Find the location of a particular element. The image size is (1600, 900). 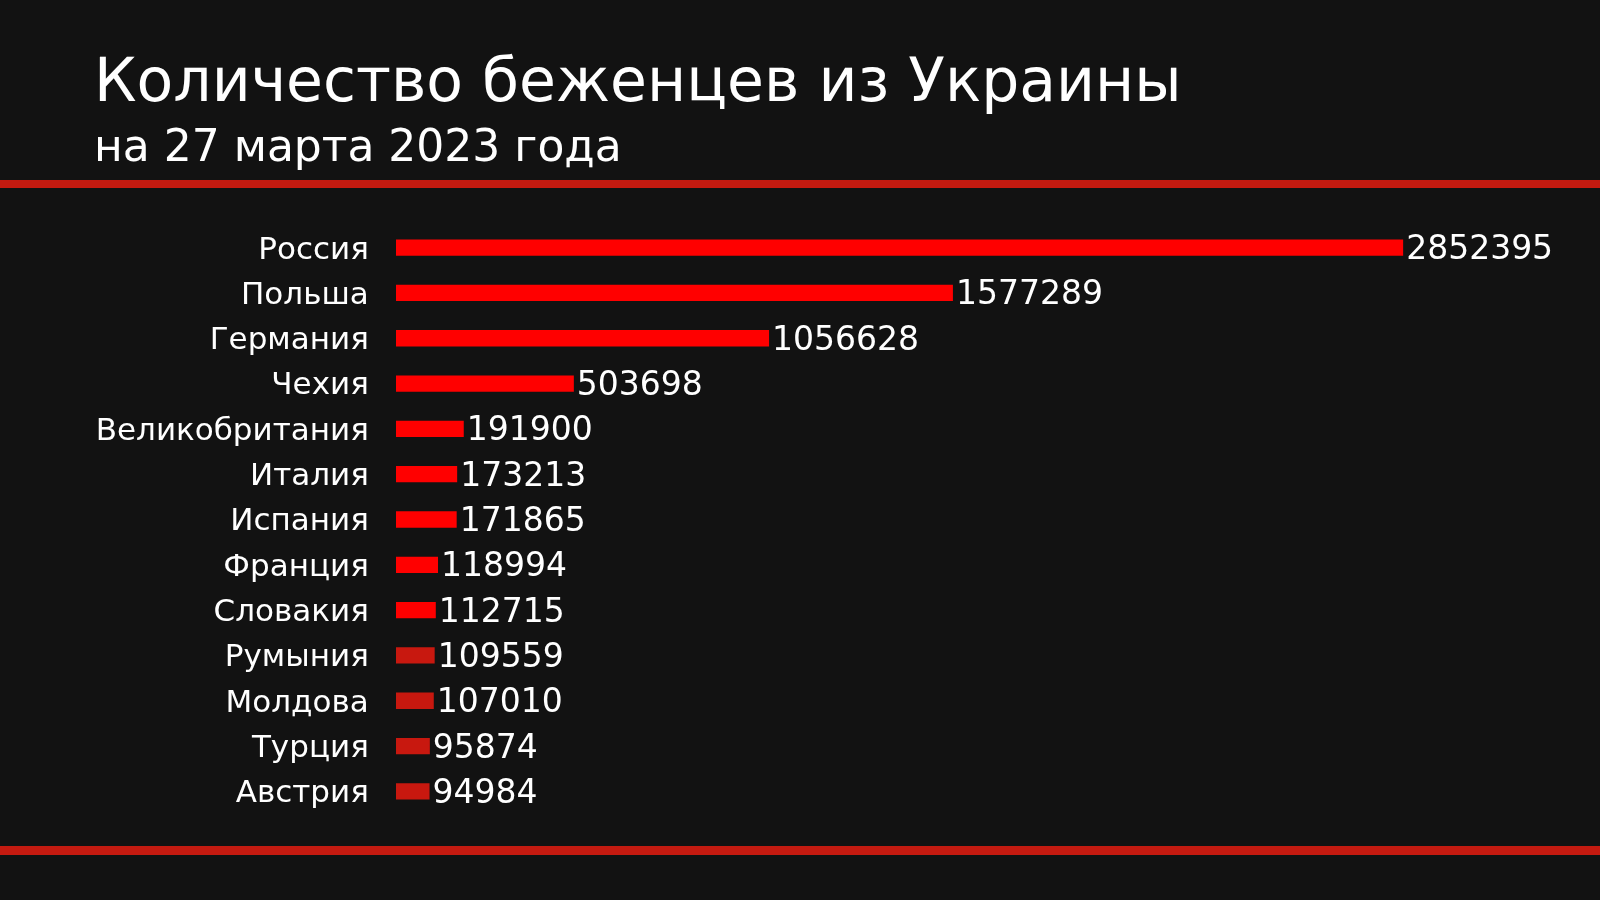

chart-subtitle: на 27 марта 2023 года is located at coordinates (358, 145).